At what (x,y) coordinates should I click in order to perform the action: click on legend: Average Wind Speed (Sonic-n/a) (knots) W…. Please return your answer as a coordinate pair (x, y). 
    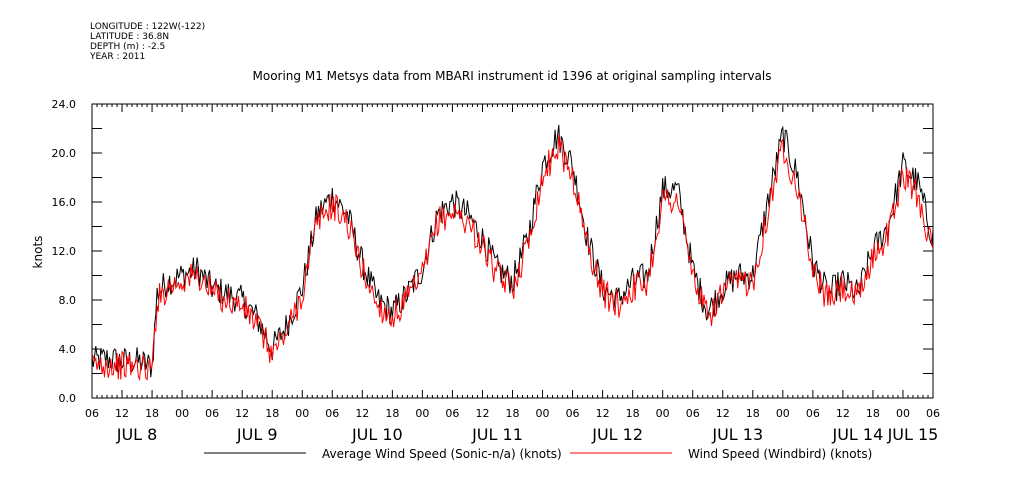
    Looking at the image, I should click on (538, 454).